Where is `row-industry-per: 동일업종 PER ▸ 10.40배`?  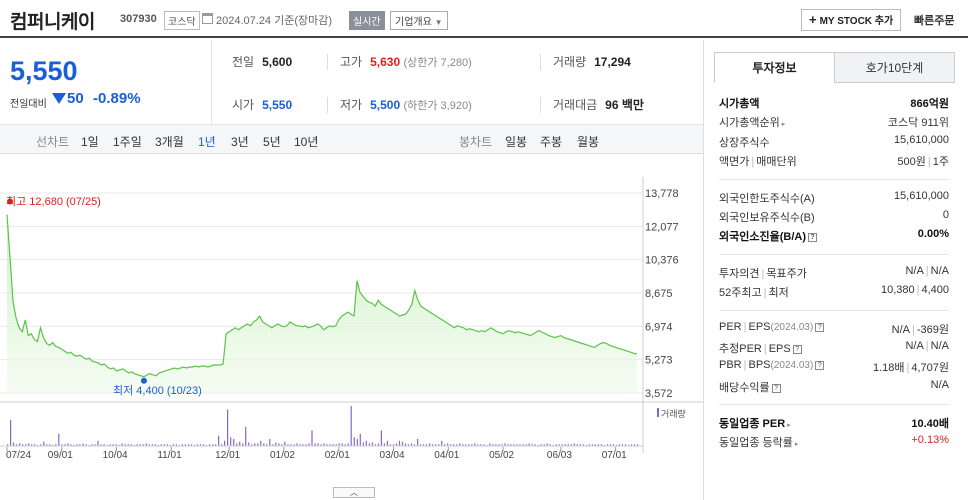 row-industry-per: 동일업종 PER ▸ 10.40배 is located at coordinates (834, 422).